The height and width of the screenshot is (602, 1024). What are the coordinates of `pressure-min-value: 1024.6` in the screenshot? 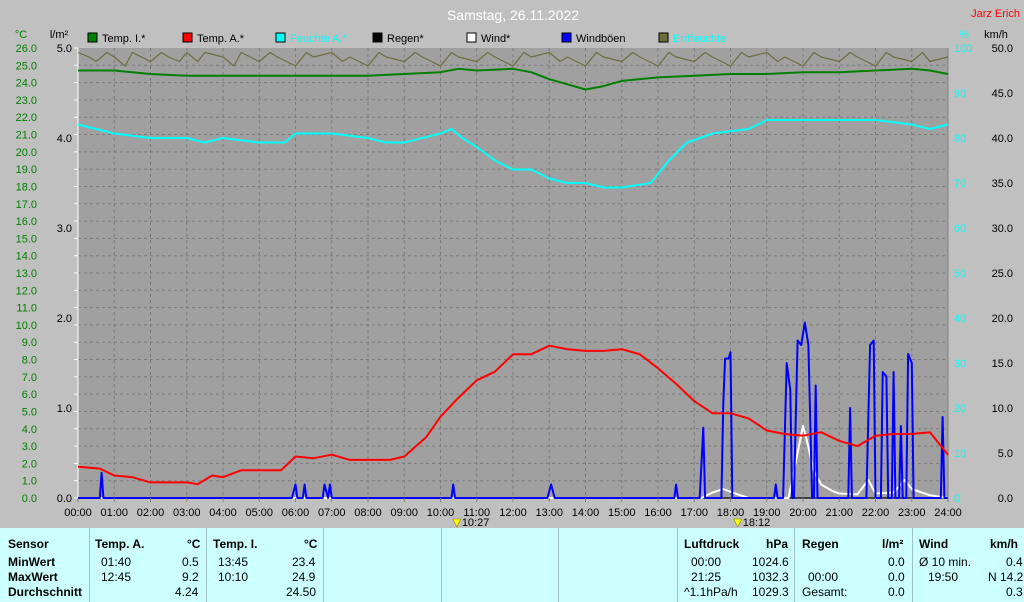 It's located at (770, 562).